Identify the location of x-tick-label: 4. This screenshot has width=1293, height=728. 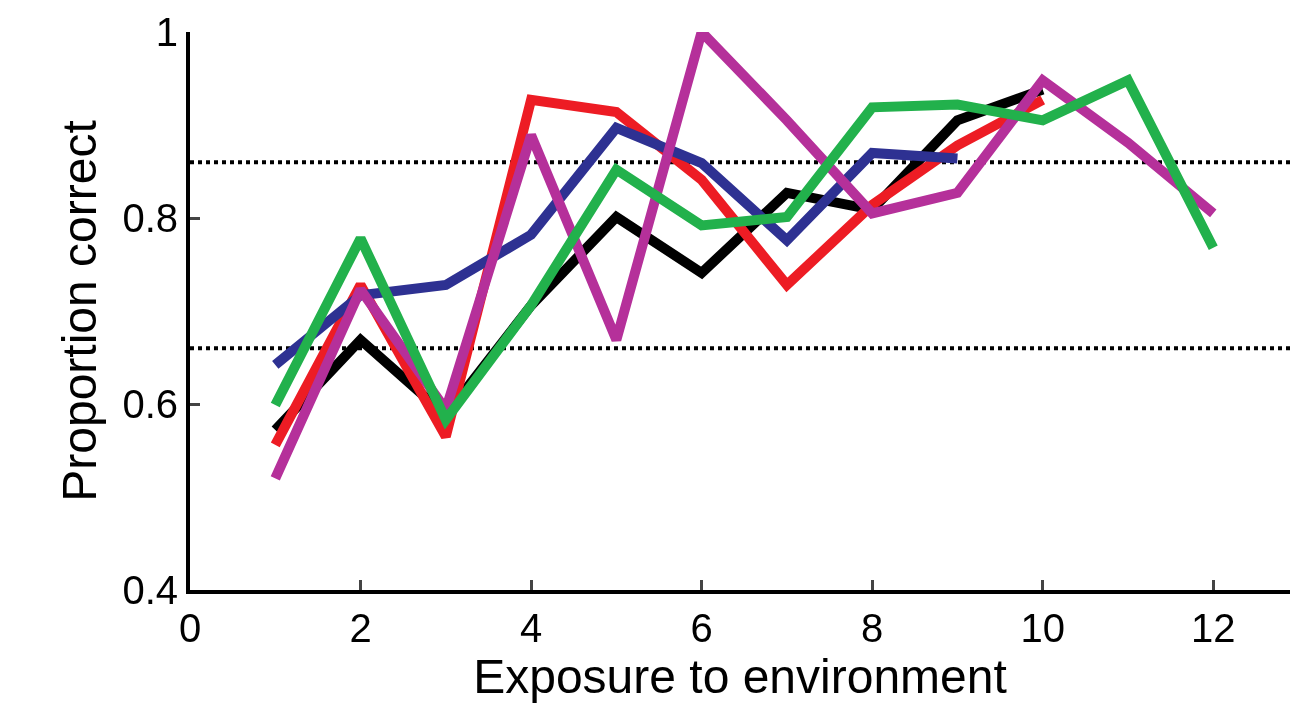
(531, 628).